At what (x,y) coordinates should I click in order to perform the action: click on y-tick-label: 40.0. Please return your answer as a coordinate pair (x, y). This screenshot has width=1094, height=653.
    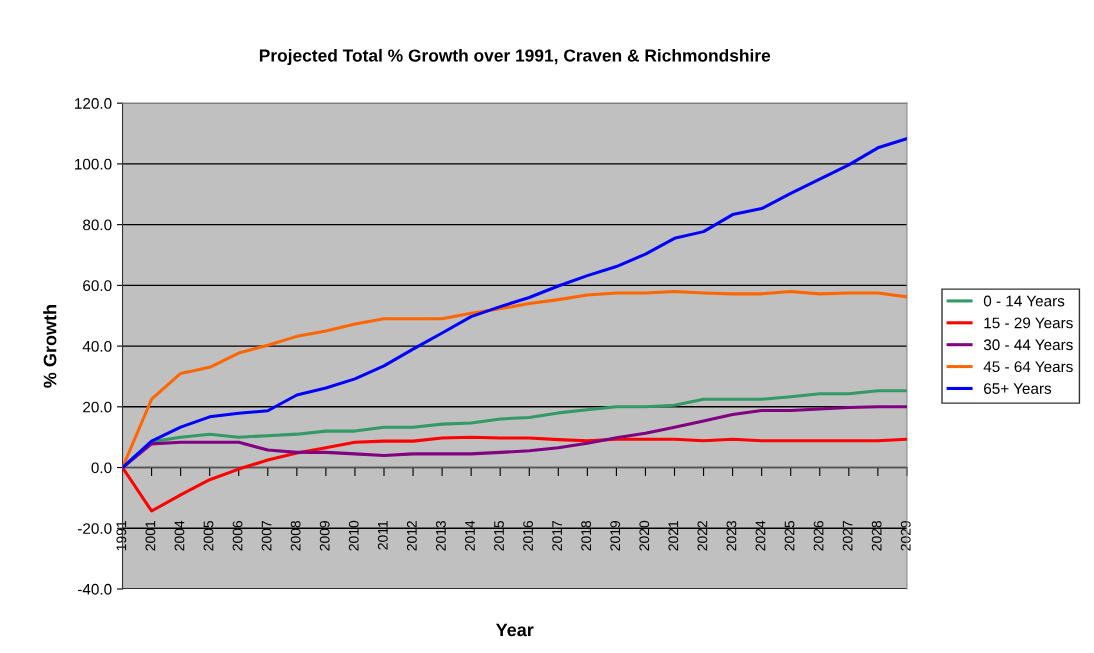
    Looking at the image, I should click on (97, 346).